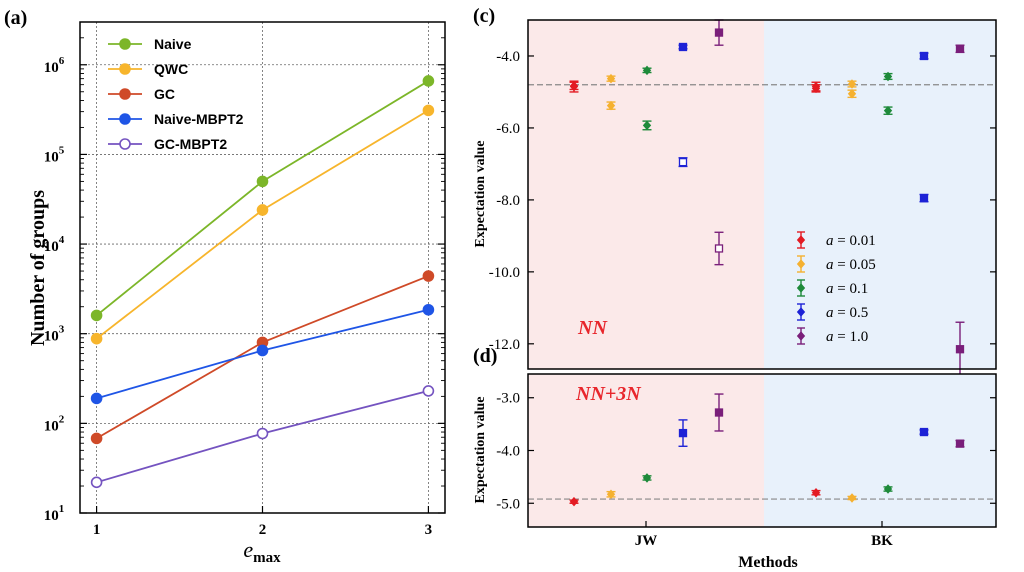 The image size is (1024, 572). Describe the element at coordinates (173, 44) in the screenshot. I see `a-legend-label: Naive` at that location.